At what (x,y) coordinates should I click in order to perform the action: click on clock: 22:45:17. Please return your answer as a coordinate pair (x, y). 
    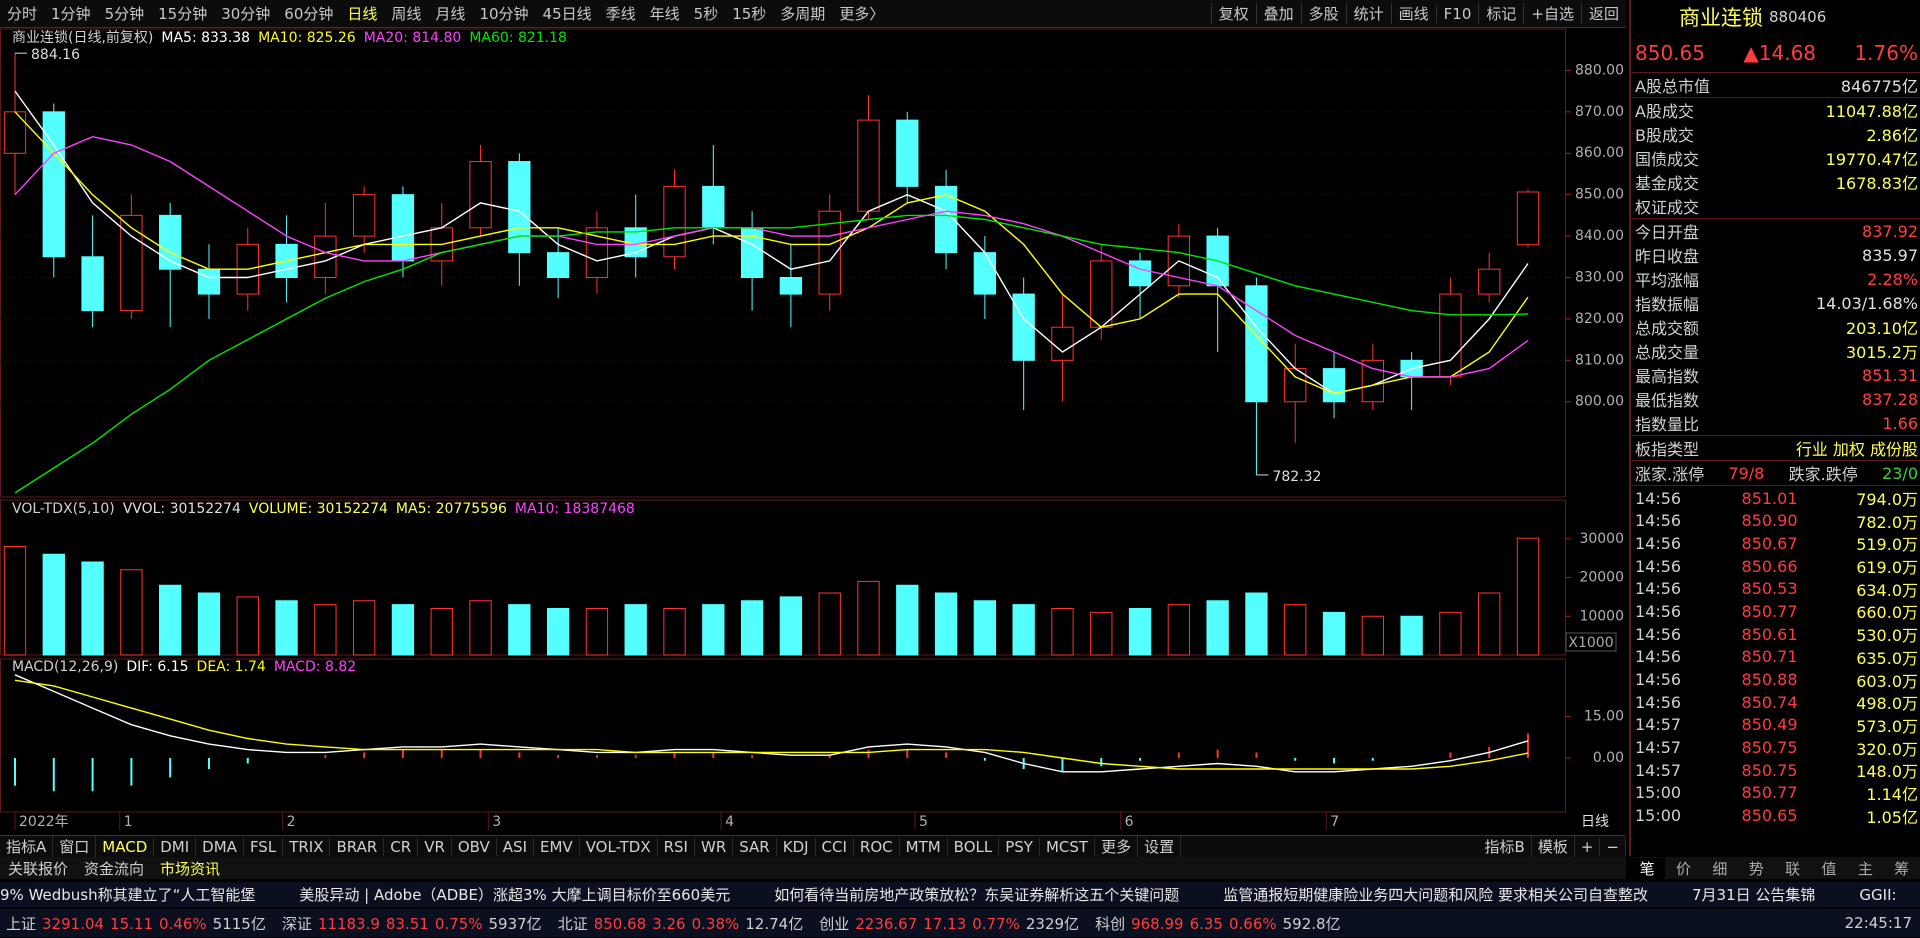
    Looking at the image, I should click on (1878, 923).